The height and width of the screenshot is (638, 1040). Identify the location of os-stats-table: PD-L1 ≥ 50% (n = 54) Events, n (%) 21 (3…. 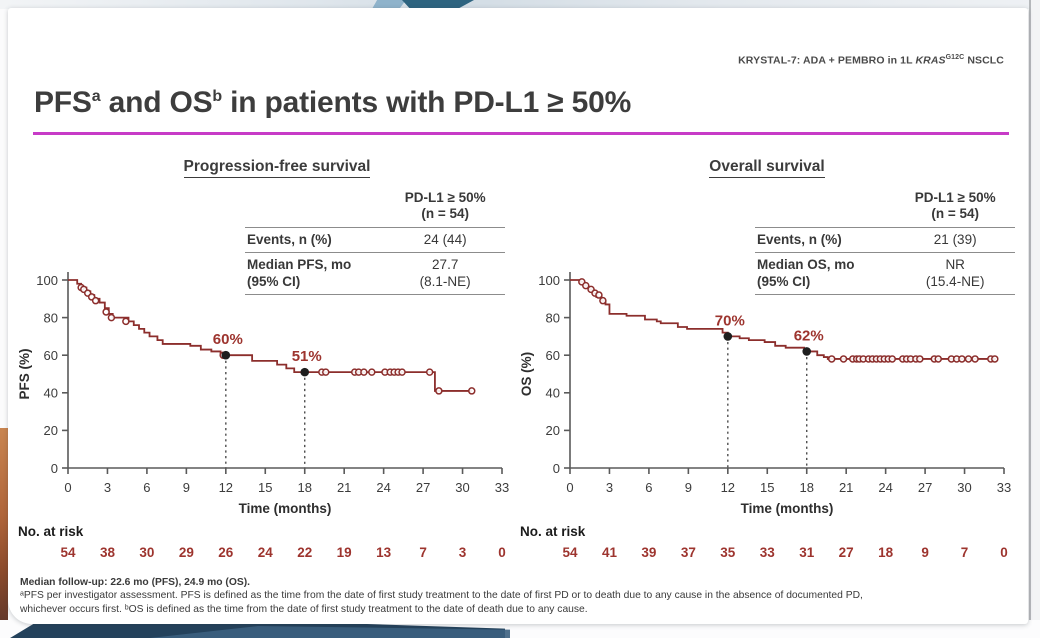
(885, 243).